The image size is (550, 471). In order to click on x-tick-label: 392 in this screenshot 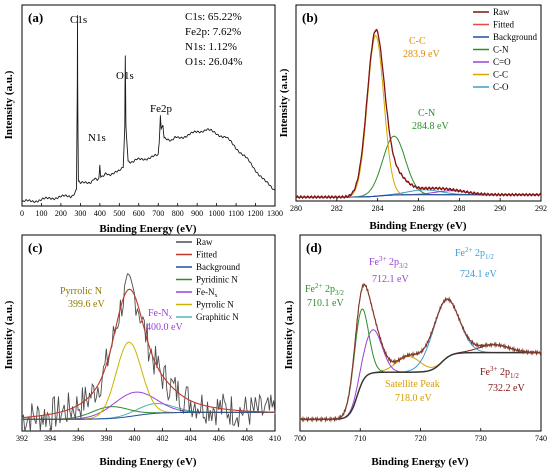, I will do `click(22, 438)`.